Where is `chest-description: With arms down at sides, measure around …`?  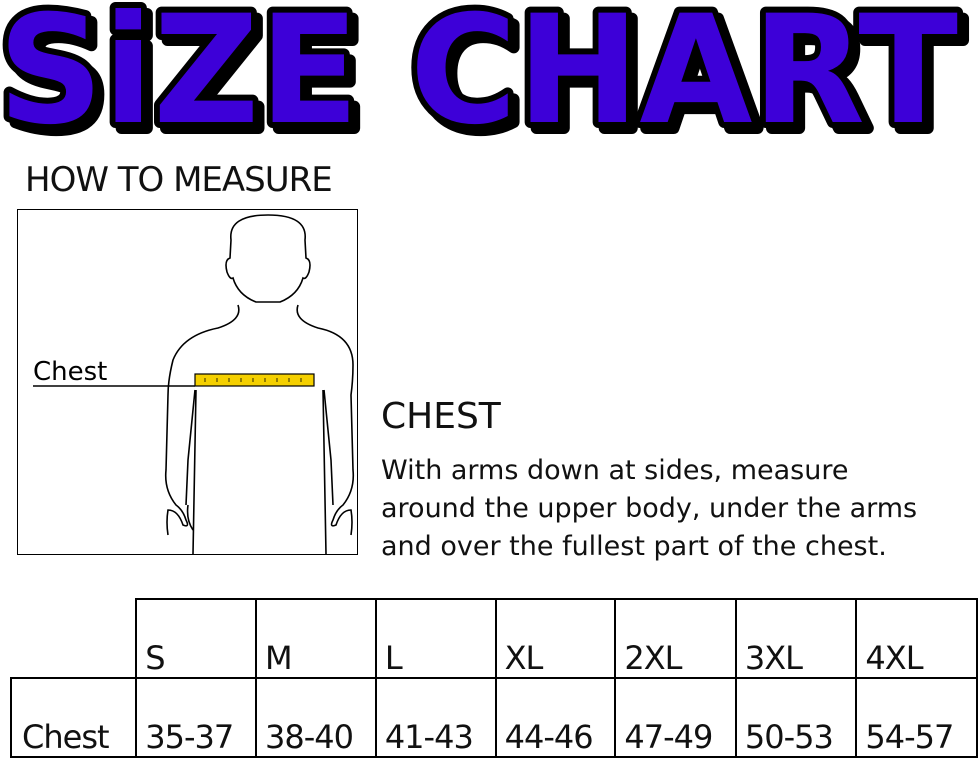
chest-description: With arms down at sides, measure around … is located at coordinates (679, 509).